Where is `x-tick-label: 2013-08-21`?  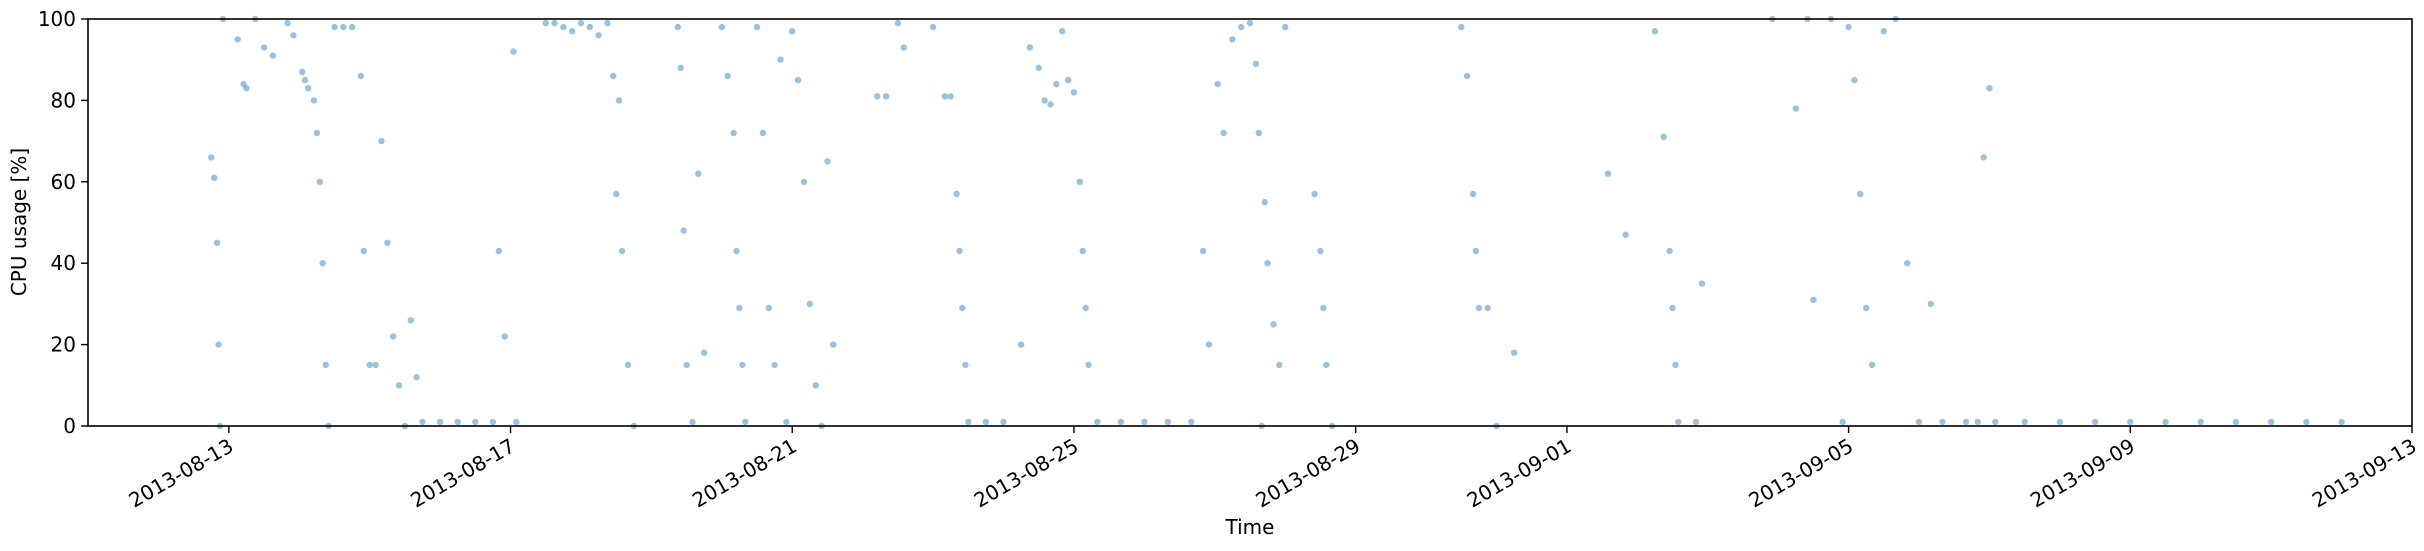
x-tick-label: 2013-08-21 is located at coordinates (744, 473).